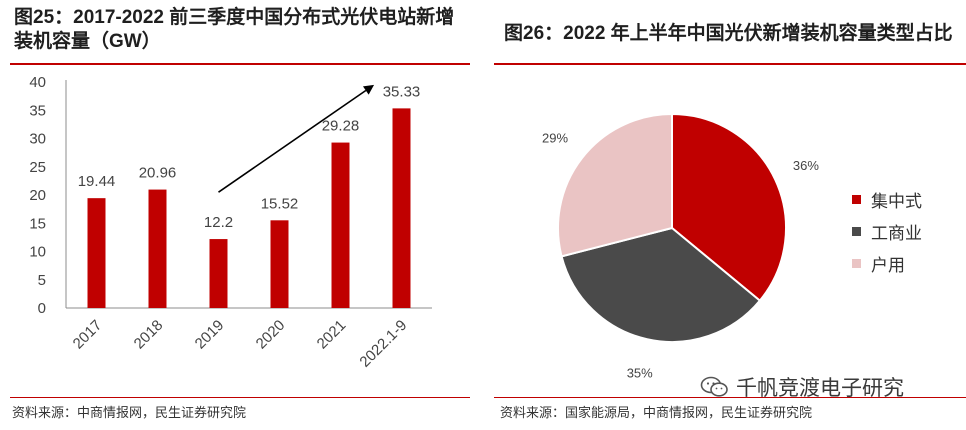 This screenshot has height=430, width=966. I want to click on y-tick-label: 25, so click(37, 167).